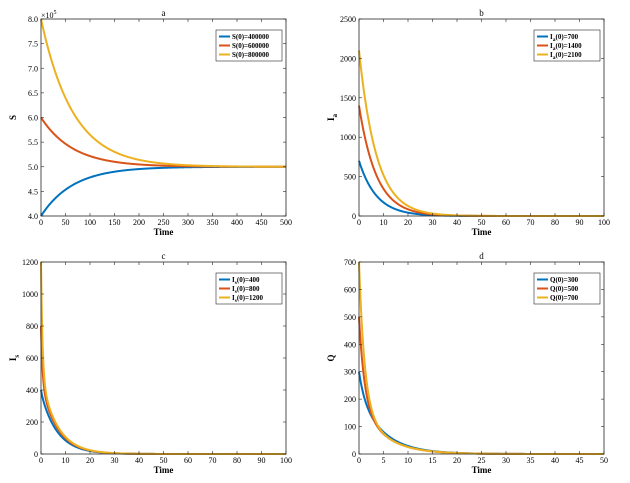 Image resolution: width=630 pixels, height=483 pixels. What do you see at coordinates (251, 55) in the screenshot?
I see `legend-label-3: S(0)=800000` at bounding box center [251, 55].